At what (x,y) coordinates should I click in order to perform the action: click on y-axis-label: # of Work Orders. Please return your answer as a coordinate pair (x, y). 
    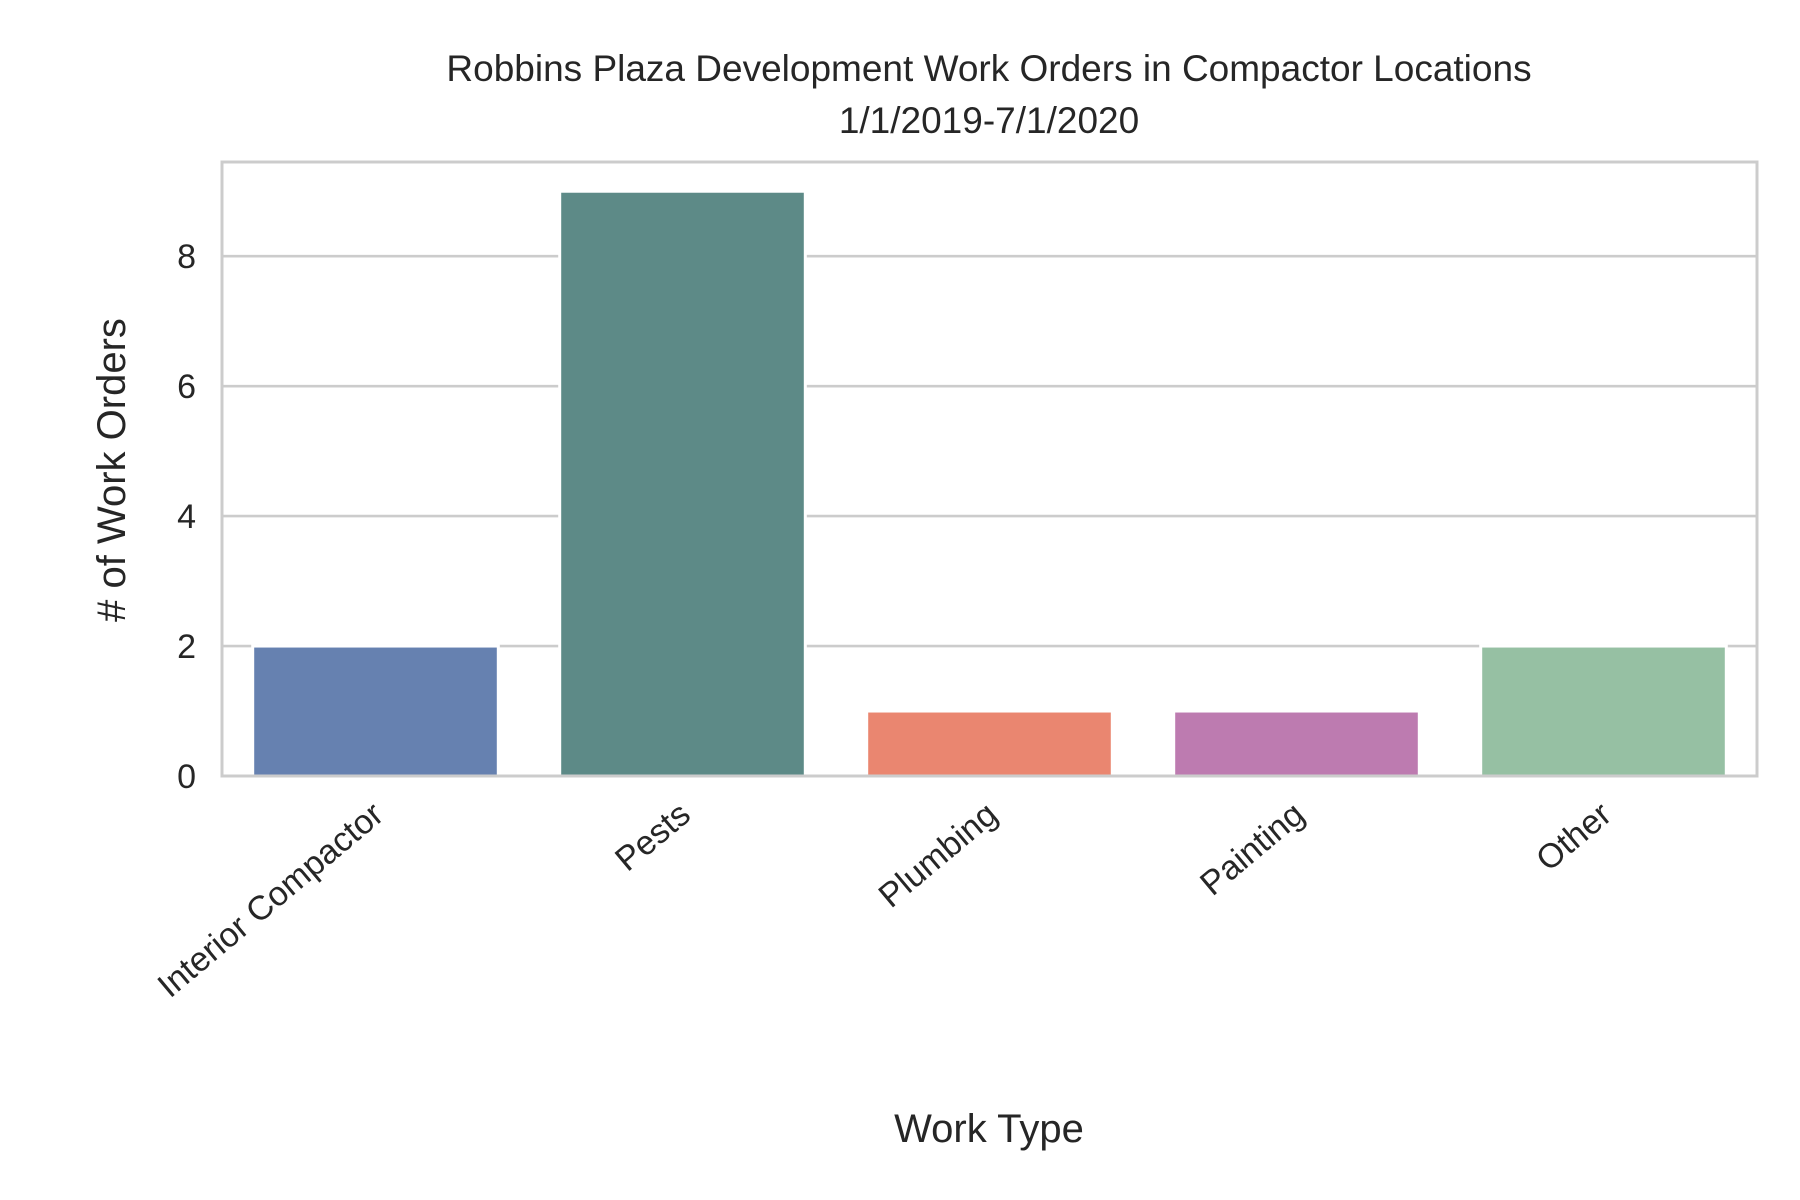
    Looking at the image, I should click on (112, 470).